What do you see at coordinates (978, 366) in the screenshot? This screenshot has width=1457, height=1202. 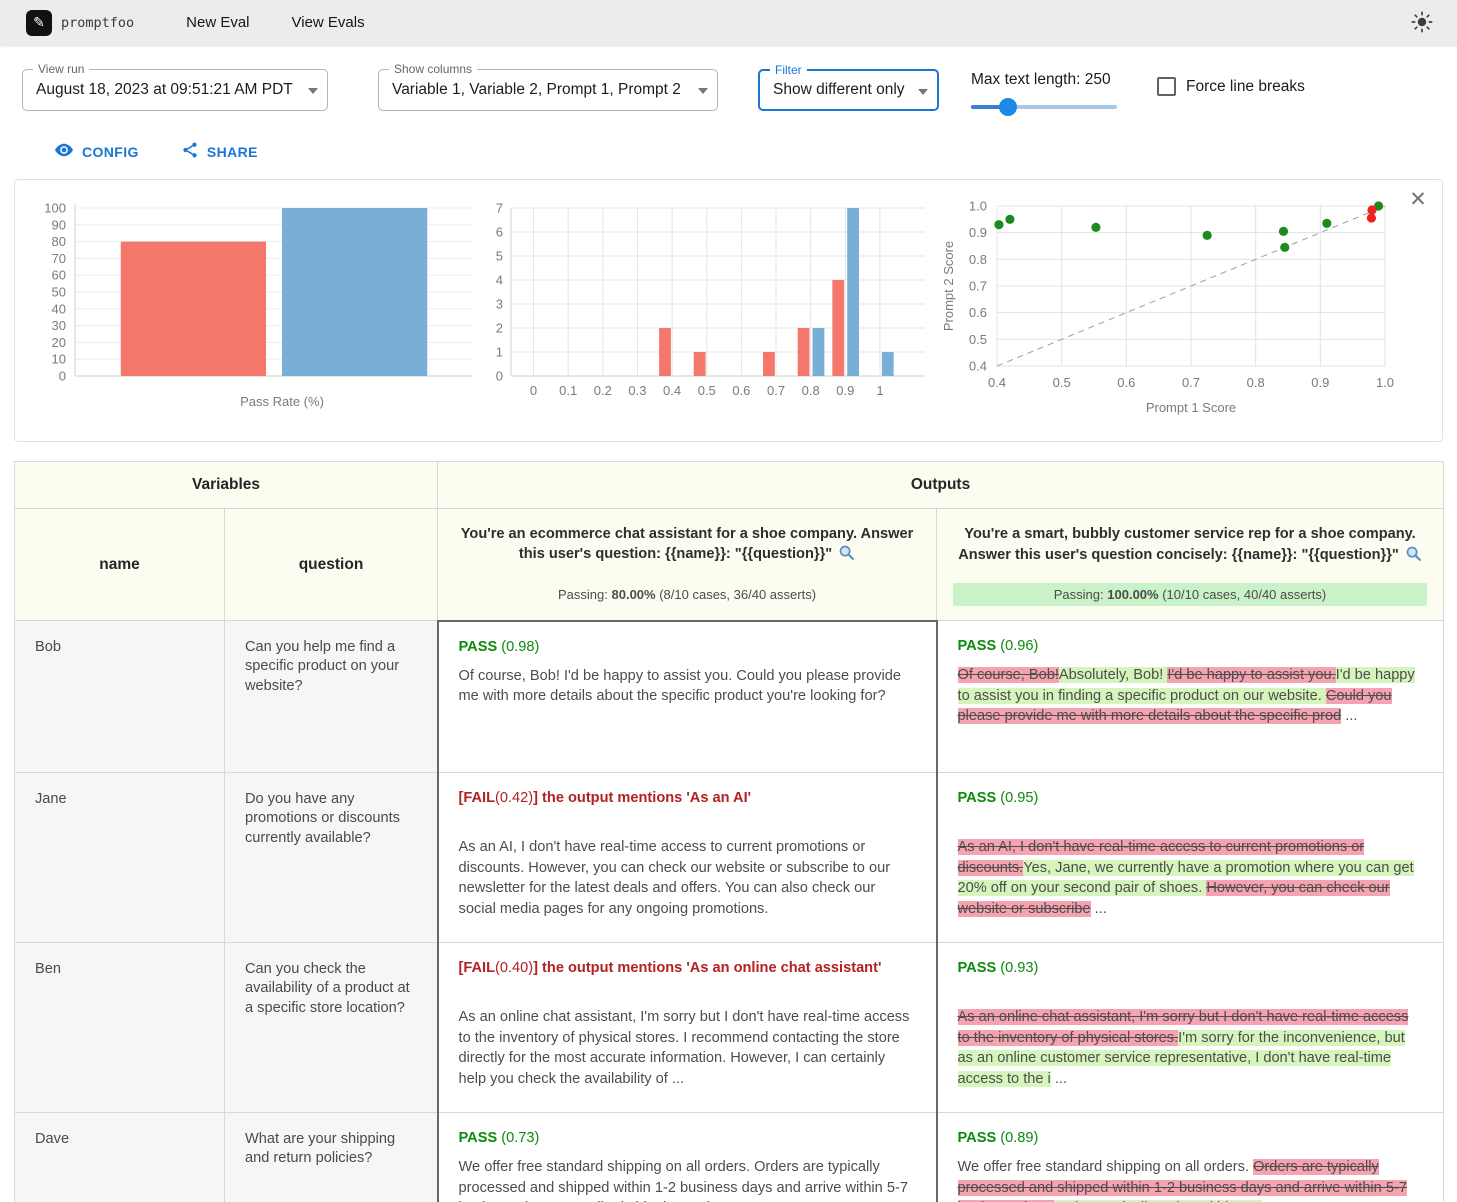 I see `svg-text: 0.4` at bounding box center [978, 366].